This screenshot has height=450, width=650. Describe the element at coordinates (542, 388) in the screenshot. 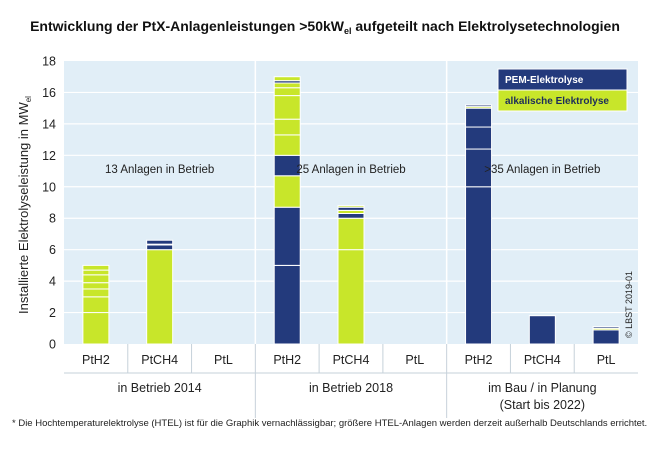

I see `group-label: im Bau / in Planung` at that location.